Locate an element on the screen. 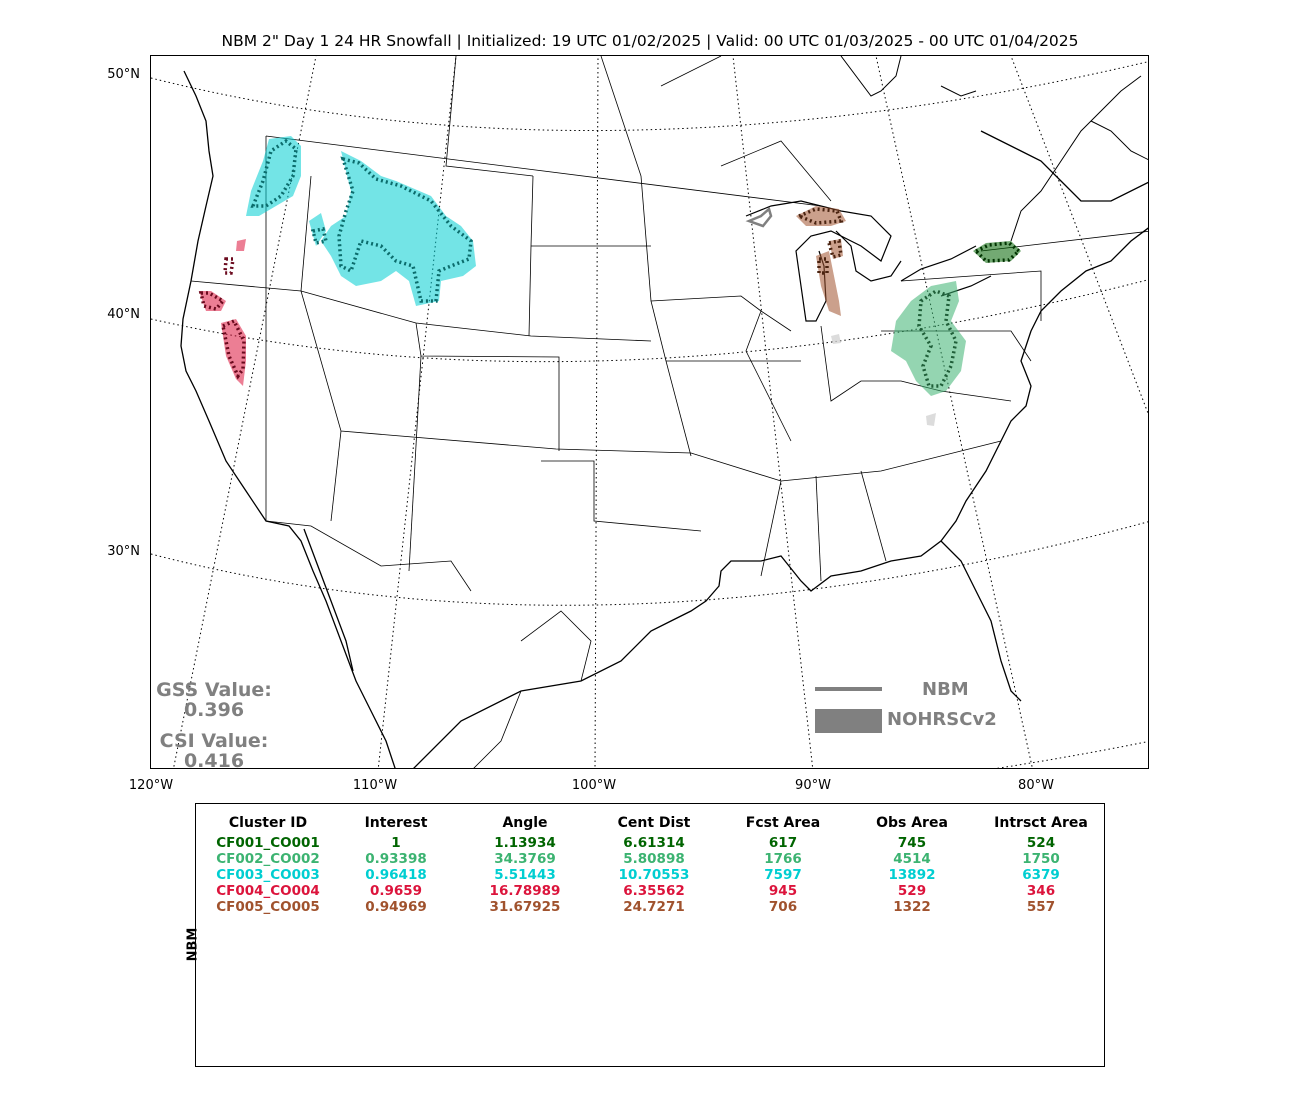 The height and width of the screenshot is (1100, 1300). lat-label-50: 50°N is located at coordinates (123, 74).